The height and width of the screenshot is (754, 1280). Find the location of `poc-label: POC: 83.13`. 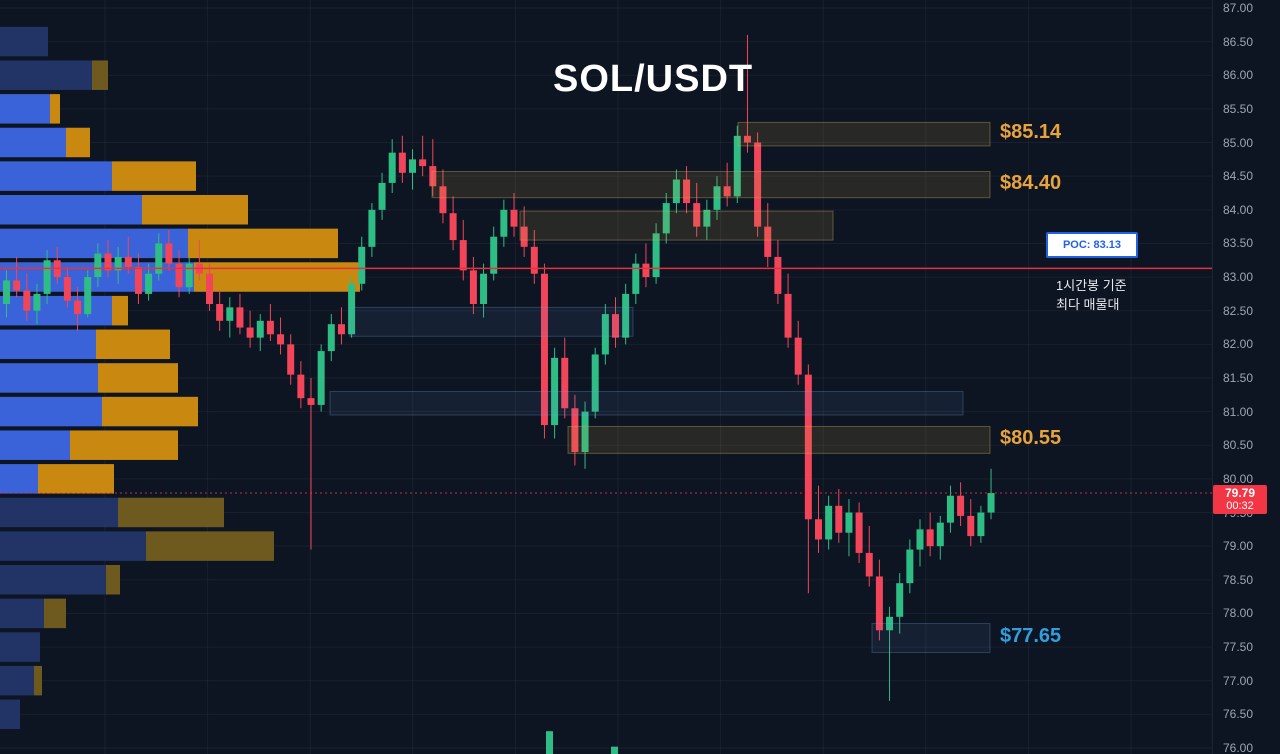

poc-label: POC: 83.13 is located at coordinates (1092, 245).